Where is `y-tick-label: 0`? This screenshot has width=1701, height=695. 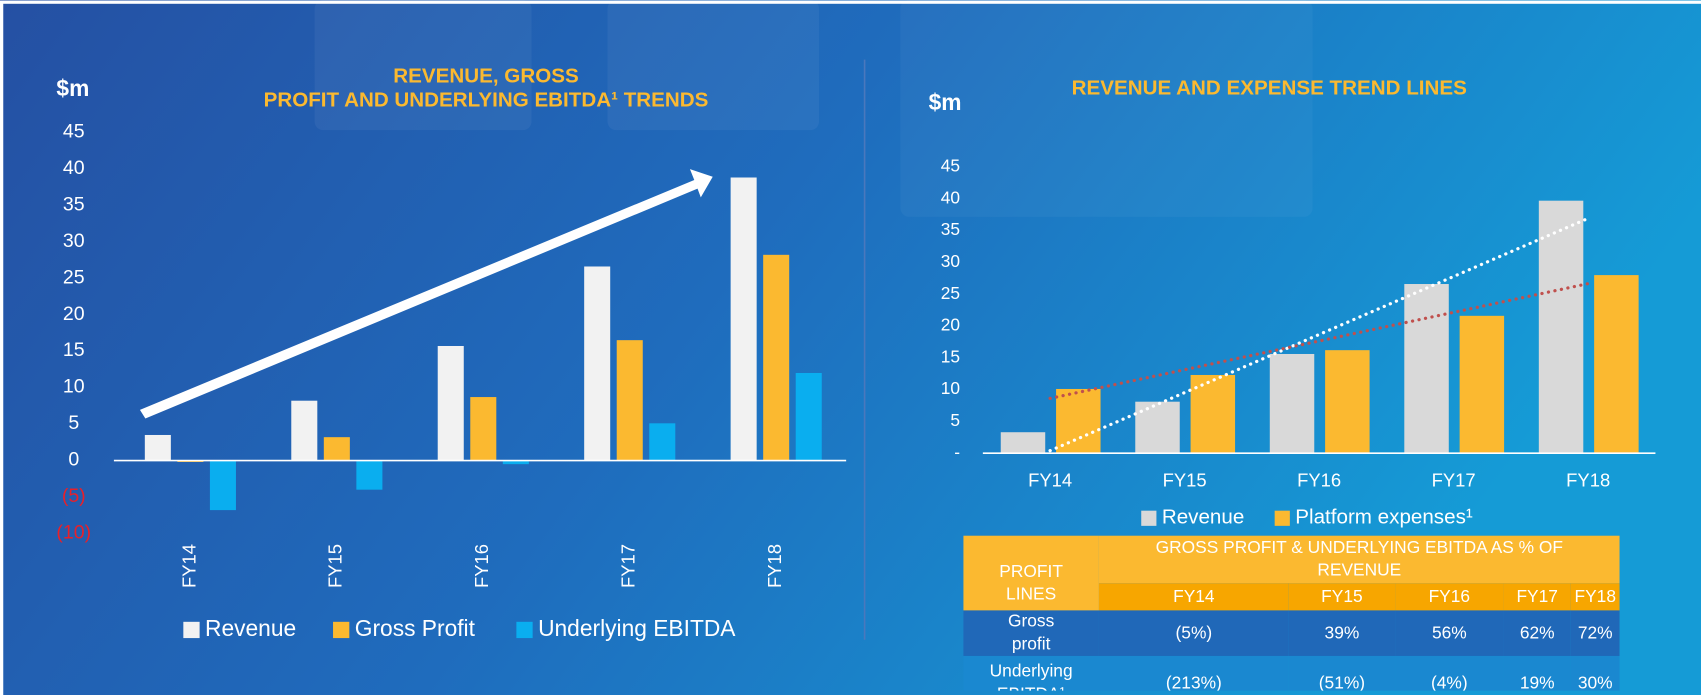
y-tick-label: 0 is located at coordinates (73, 460).